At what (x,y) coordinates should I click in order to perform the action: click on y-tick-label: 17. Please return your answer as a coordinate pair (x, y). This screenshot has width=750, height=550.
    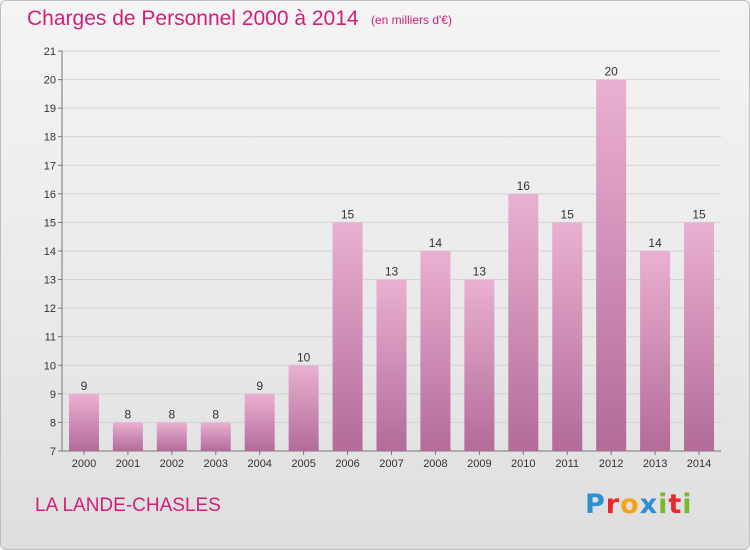
    Looking at the image, I should click on (50, 166).